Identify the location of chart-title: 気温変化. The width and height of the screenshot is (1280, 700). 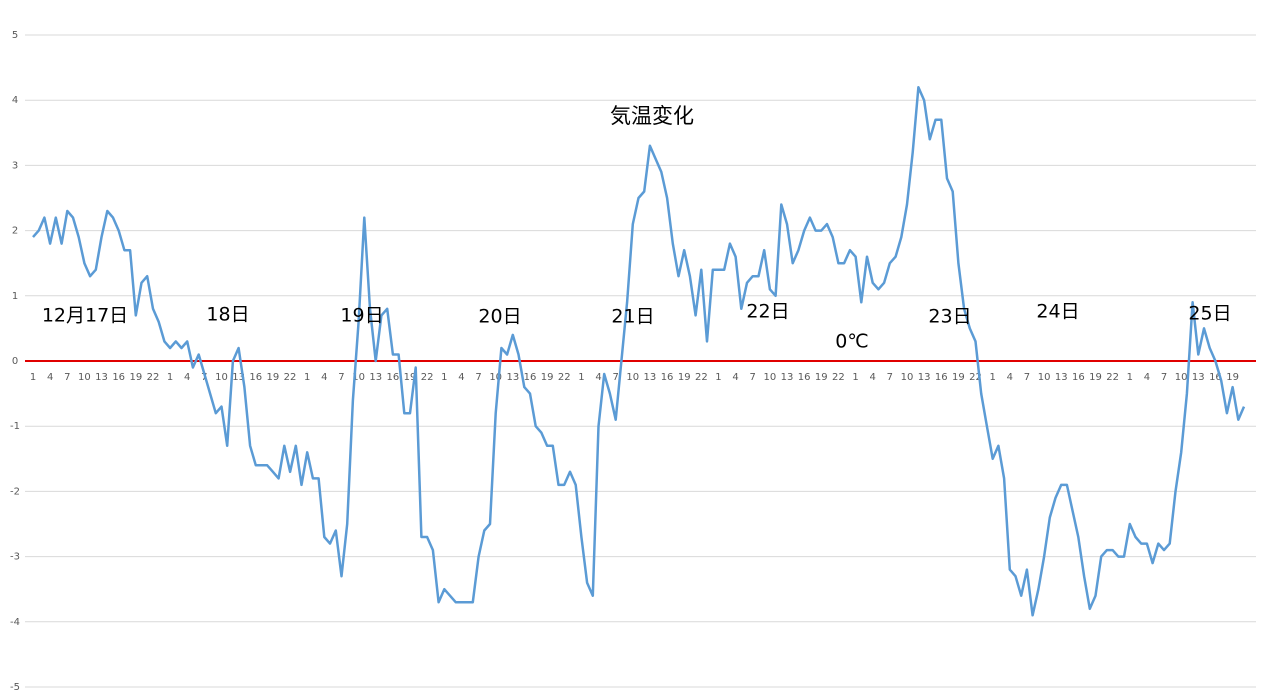
(652, 116).